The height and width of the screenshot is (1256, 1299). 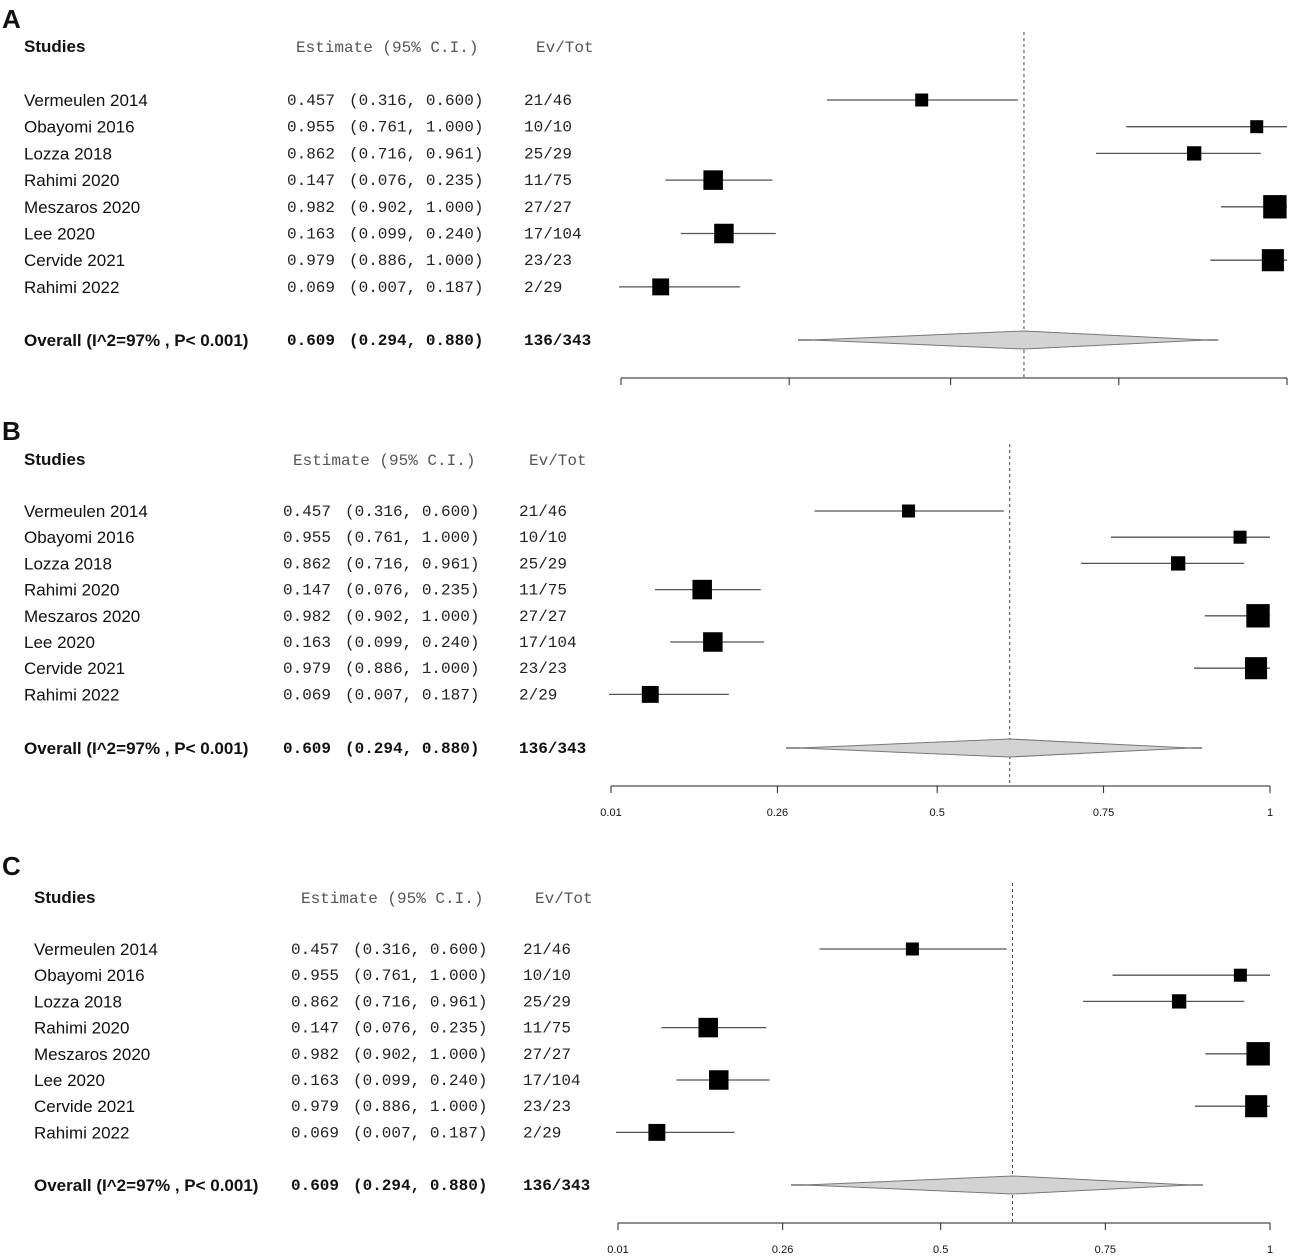 I want to click on overall-diamond, so click(x=1009, y=340).